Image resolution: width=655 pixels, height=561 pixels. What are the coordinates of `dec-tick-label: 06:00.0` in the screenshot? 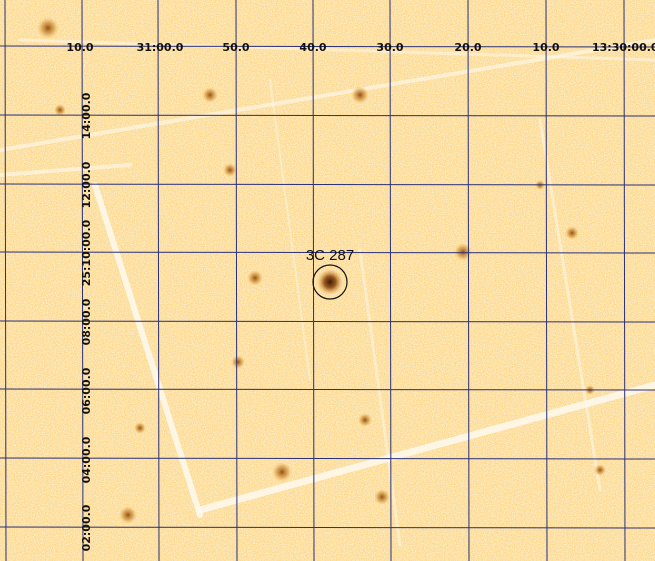 It's located at (86, 390).